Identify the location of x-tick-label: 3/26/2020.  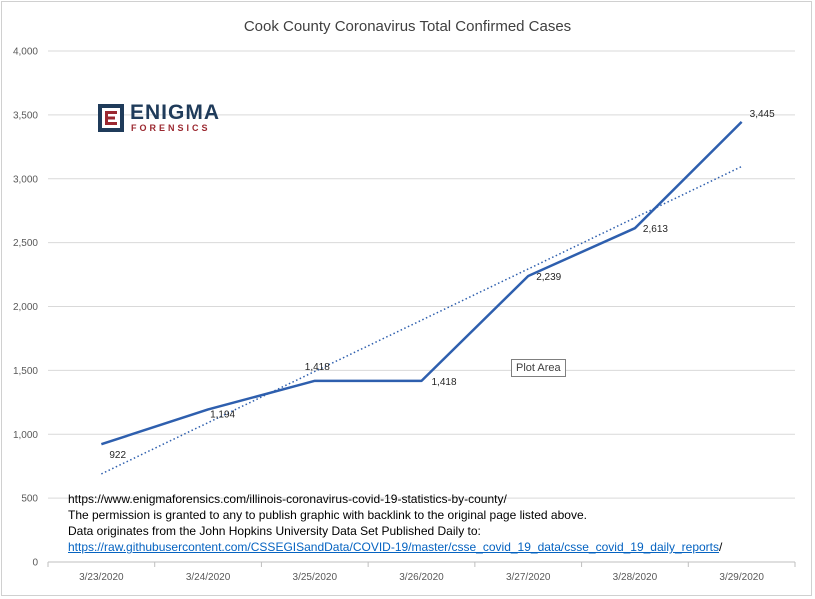
(421, 577).